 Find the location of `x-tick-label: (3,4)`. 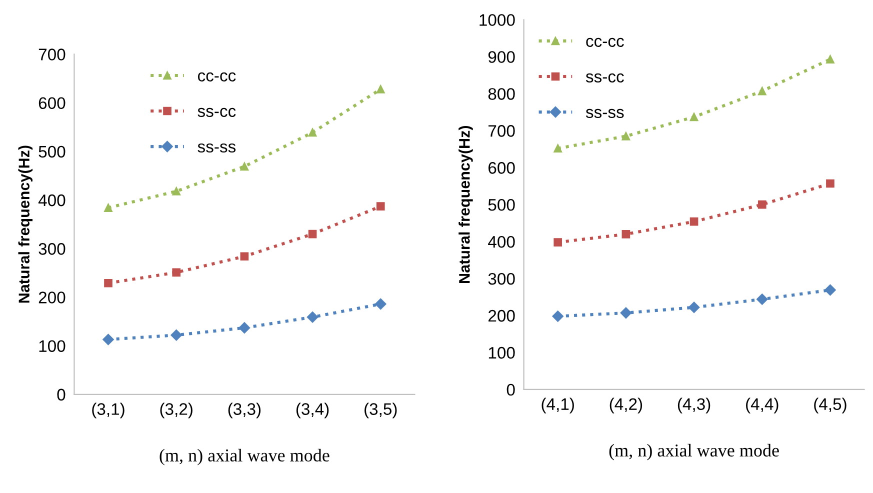

x-tick-label: (3,4) is located at coordinates (312, 410).